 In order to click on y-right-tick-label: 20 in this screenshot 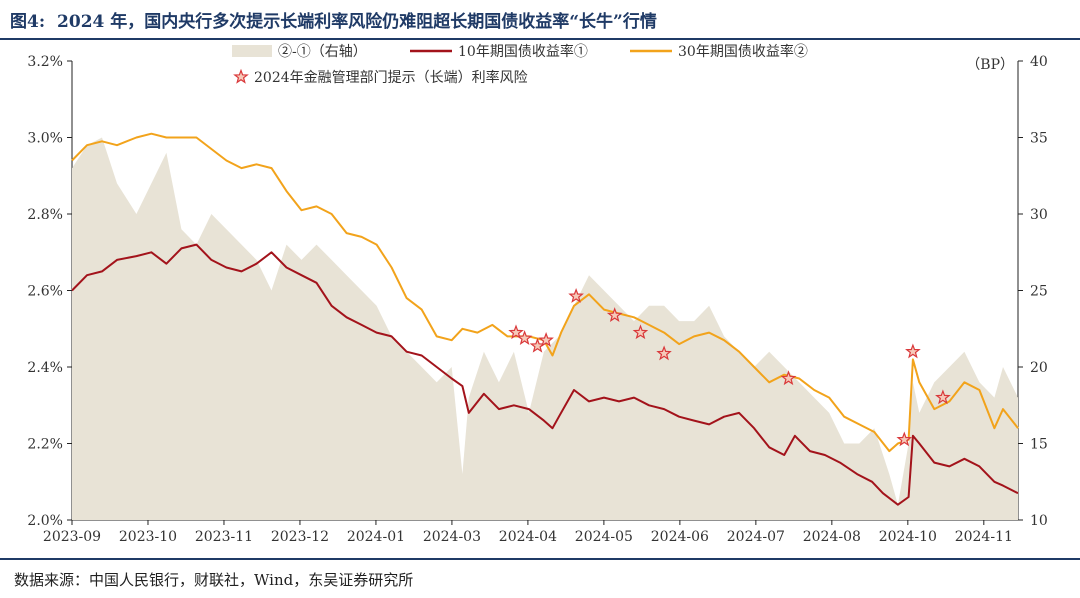, I will do `click(1039, 368)`.